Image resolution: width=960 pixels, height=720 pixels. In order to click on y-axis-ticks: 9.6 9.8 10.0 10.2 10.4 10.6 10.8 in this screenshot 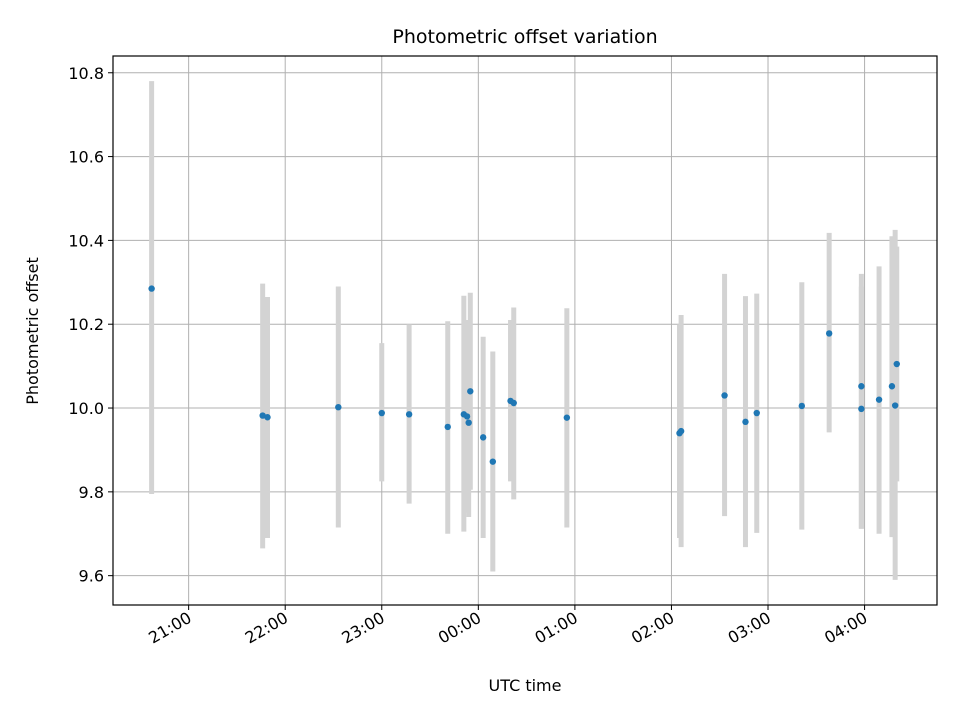, I will do `click(90, 325)`.